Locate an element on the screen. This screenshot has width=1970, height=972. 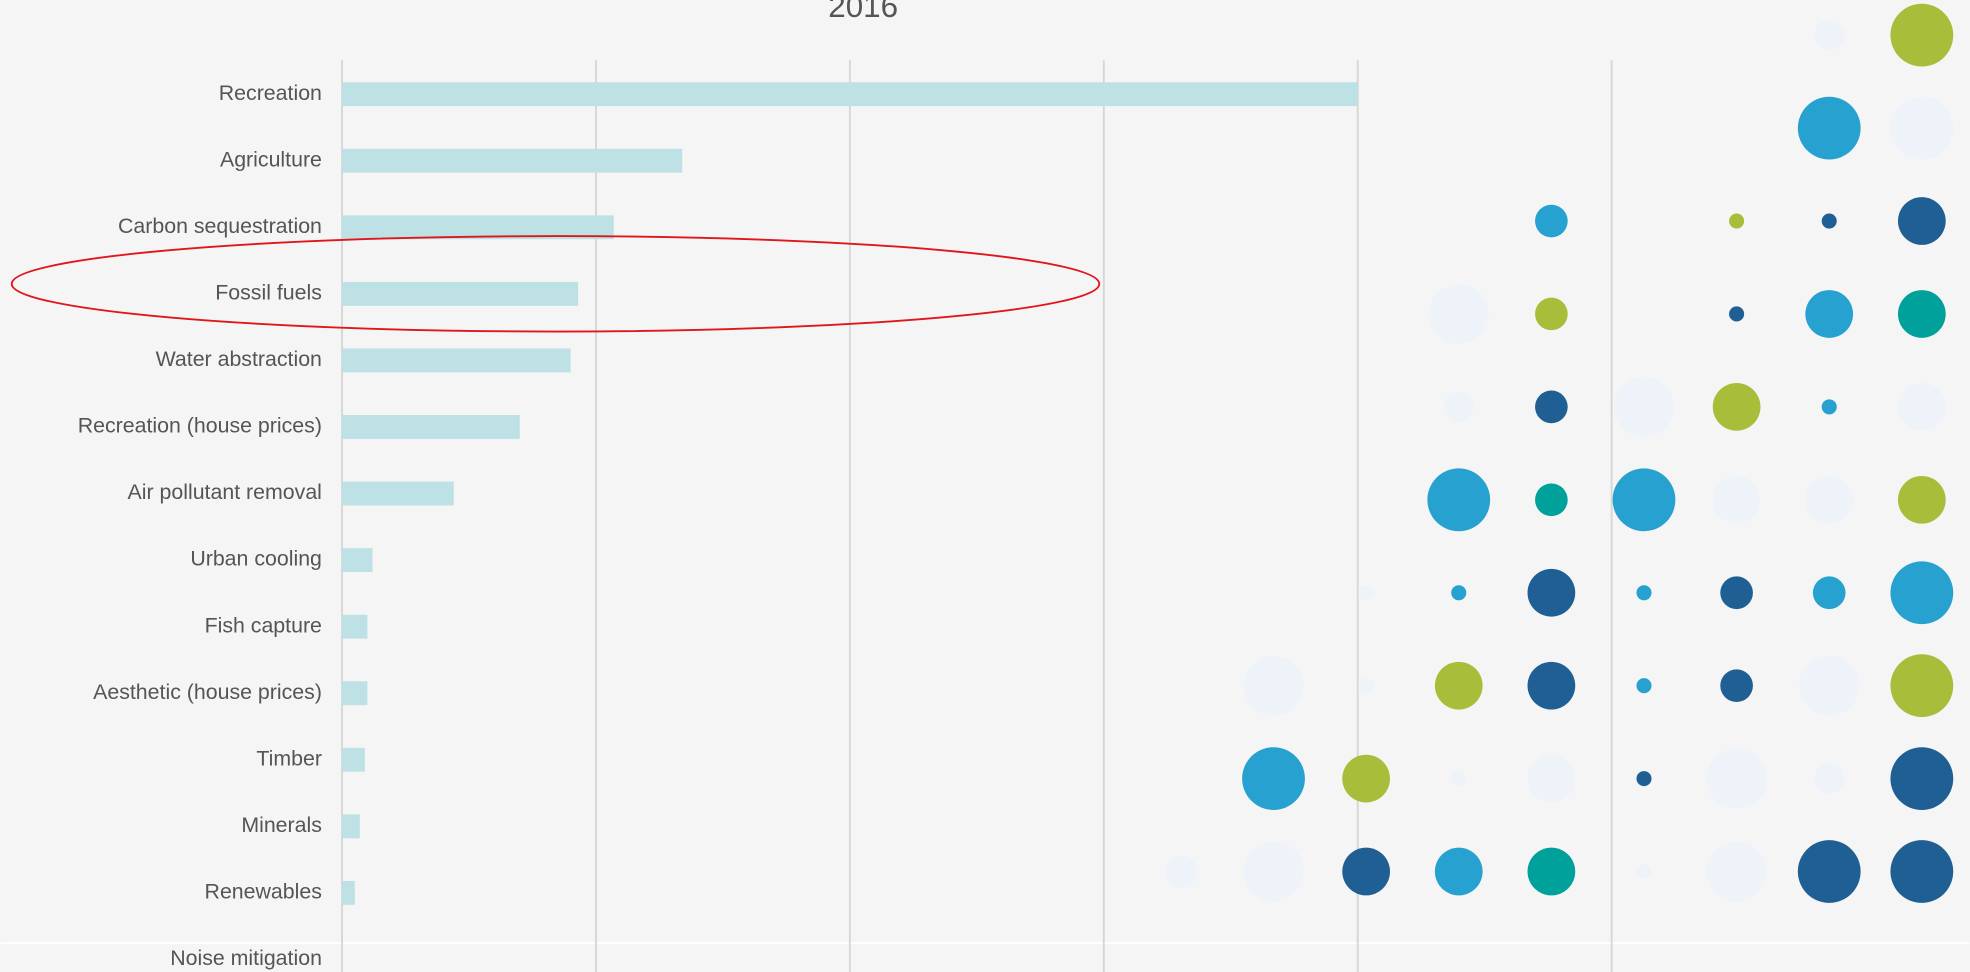
y-tick-label: Air pollutant removal is located at coordinates (225, 492).